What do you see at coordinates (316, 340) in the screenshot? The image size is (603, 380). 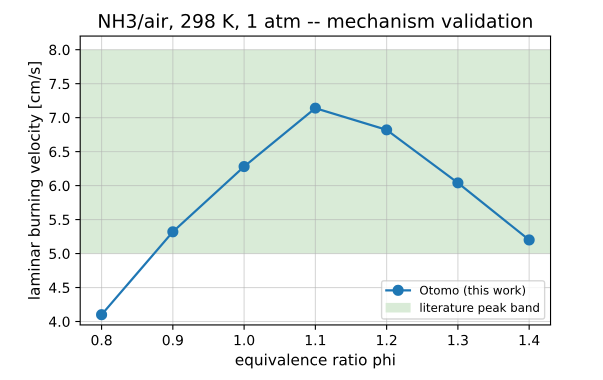 I see `x-tick-label: 1.1` at bounding box center [316, 340].